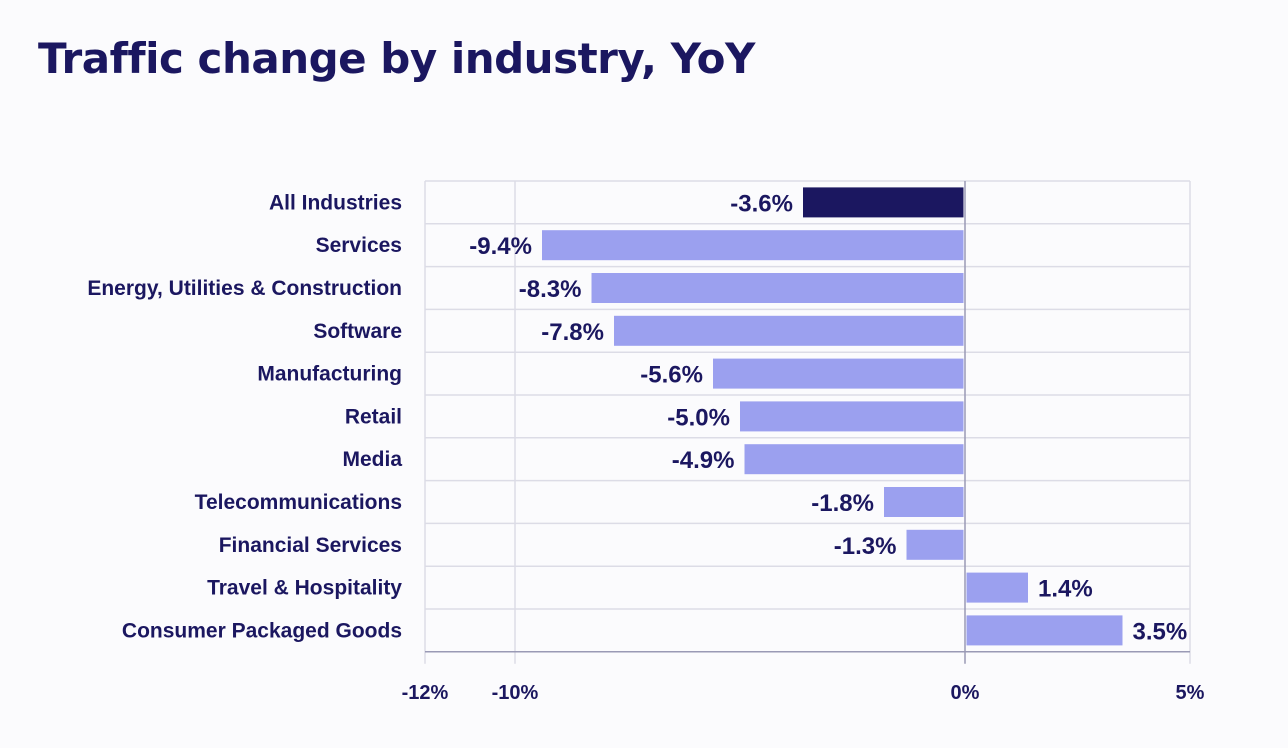 This screenshot has height=748, width=1288. Describe the element at coordinates (515, 693) in the screenshot. I see `x-tick-label: -10%` at that location.